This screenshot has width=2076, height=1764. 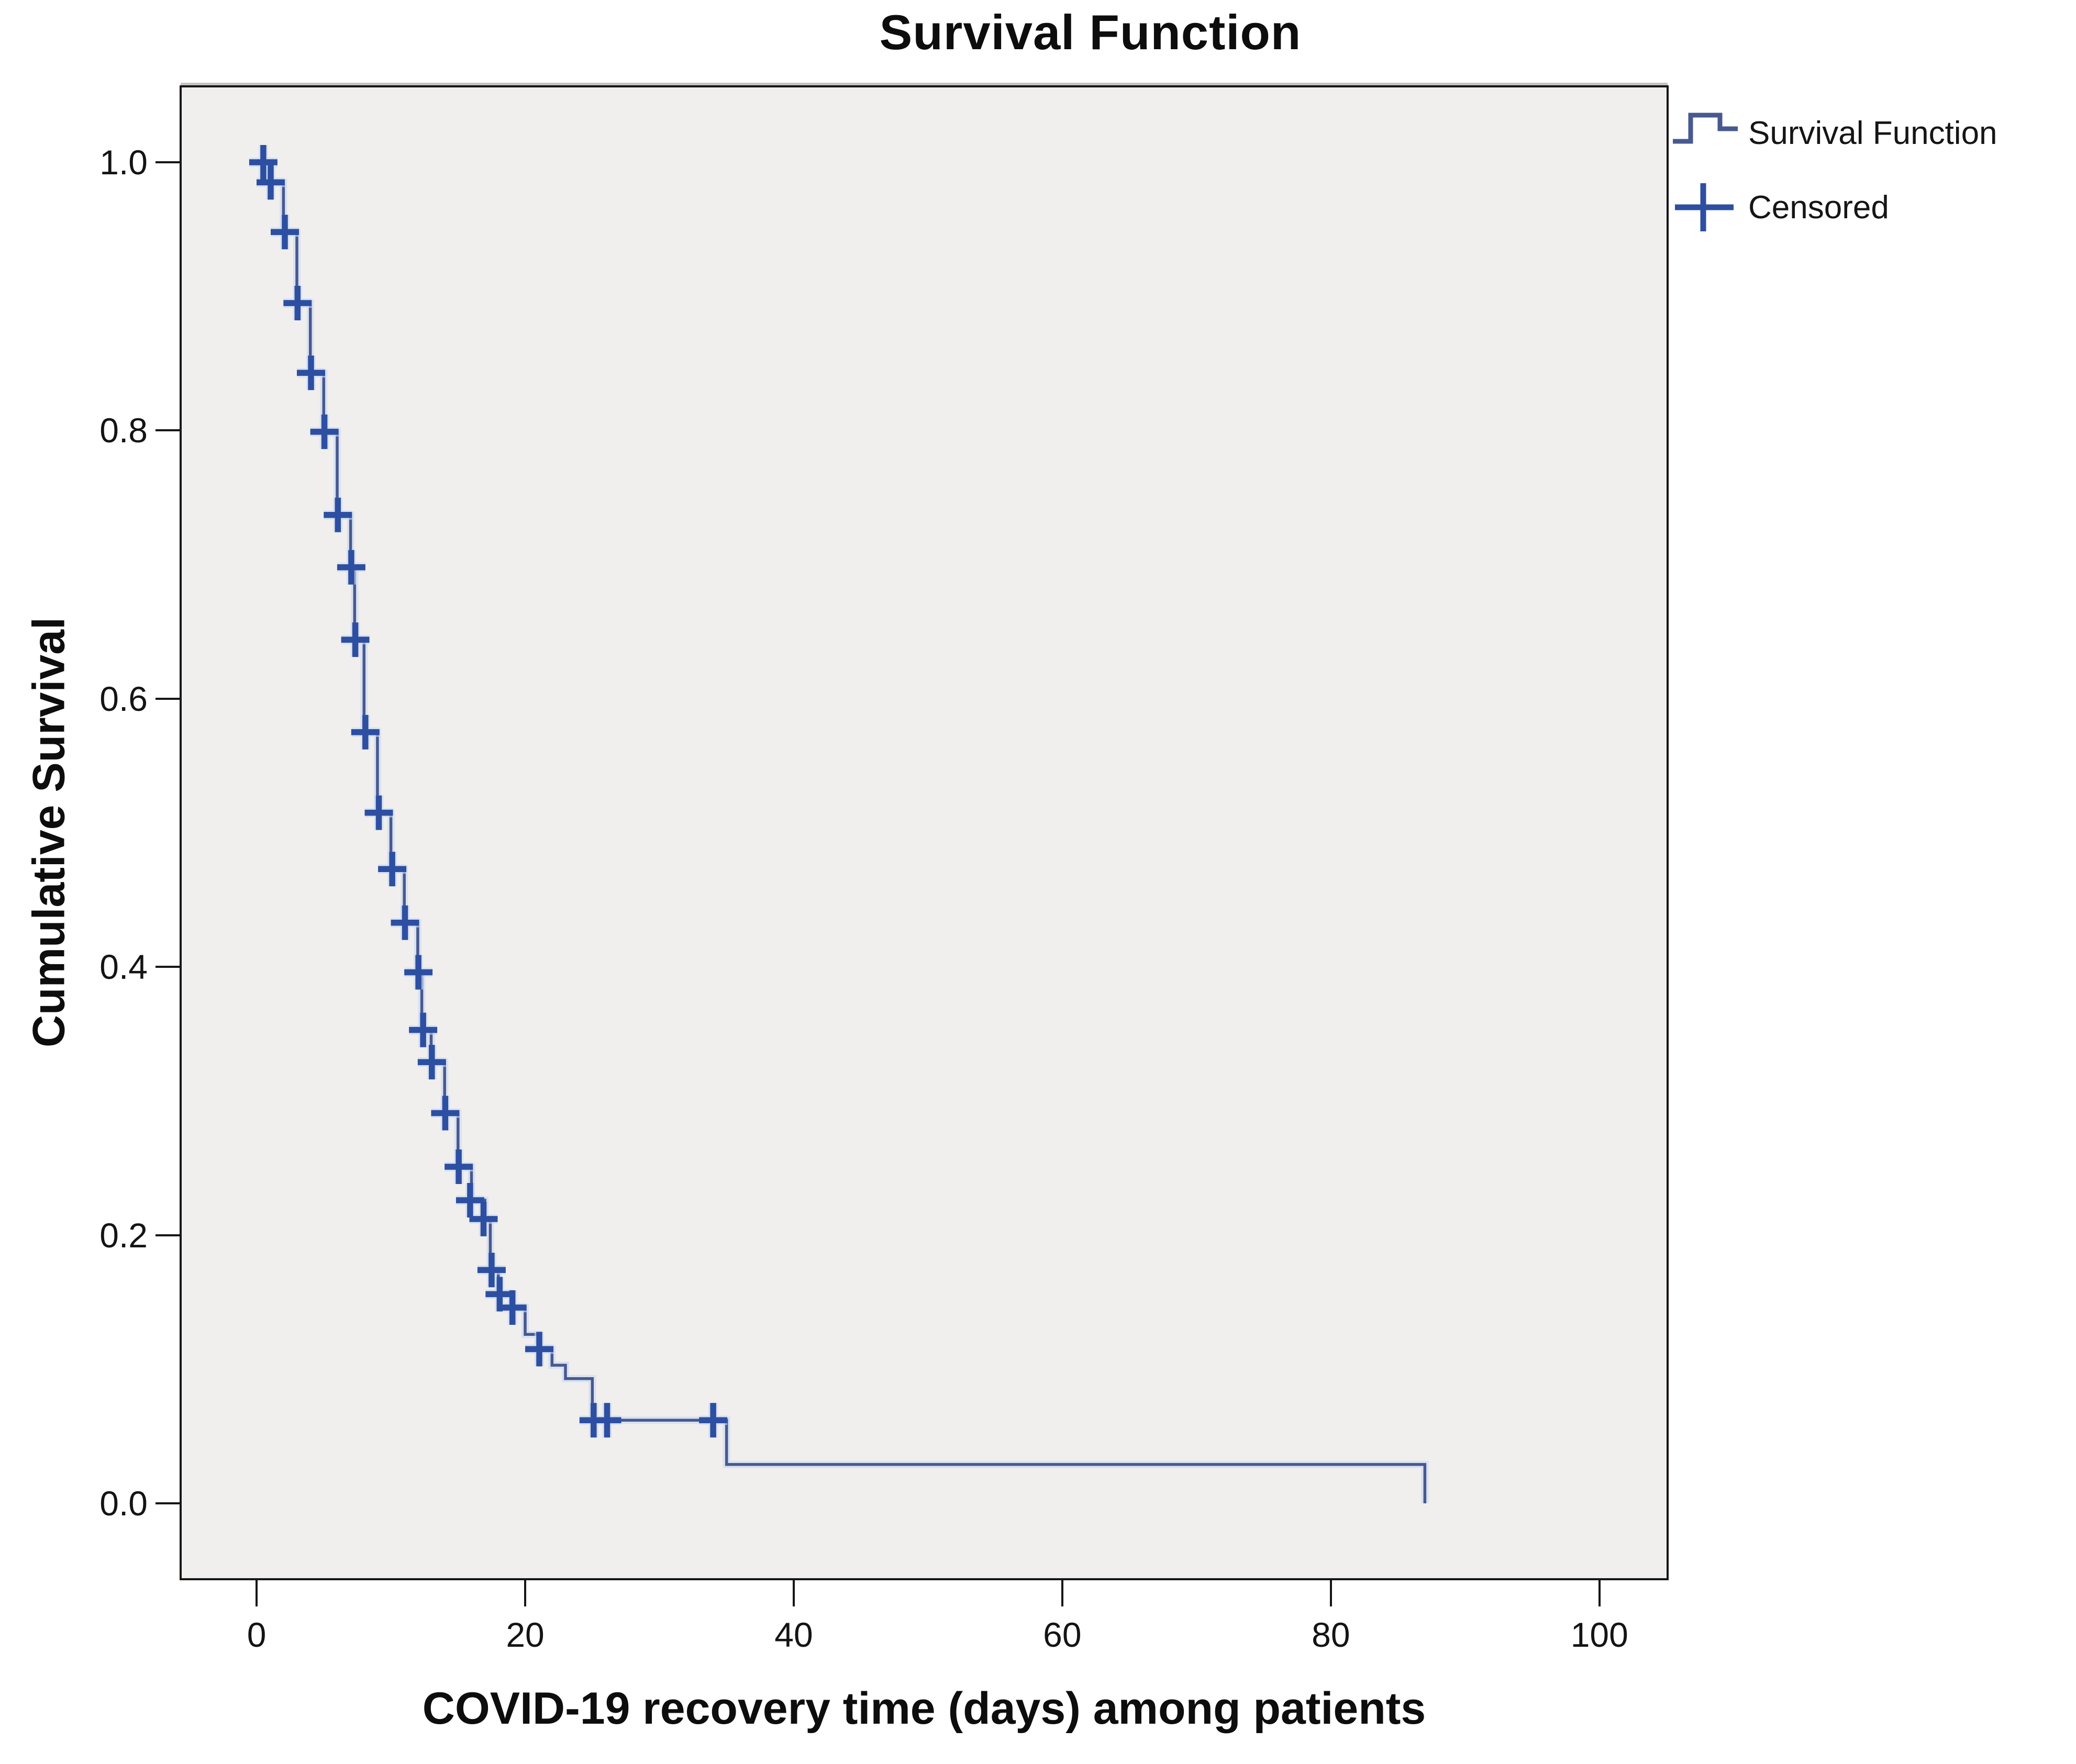 I want to click on x-tick-label: 80, so click(x=1331, y=1634).